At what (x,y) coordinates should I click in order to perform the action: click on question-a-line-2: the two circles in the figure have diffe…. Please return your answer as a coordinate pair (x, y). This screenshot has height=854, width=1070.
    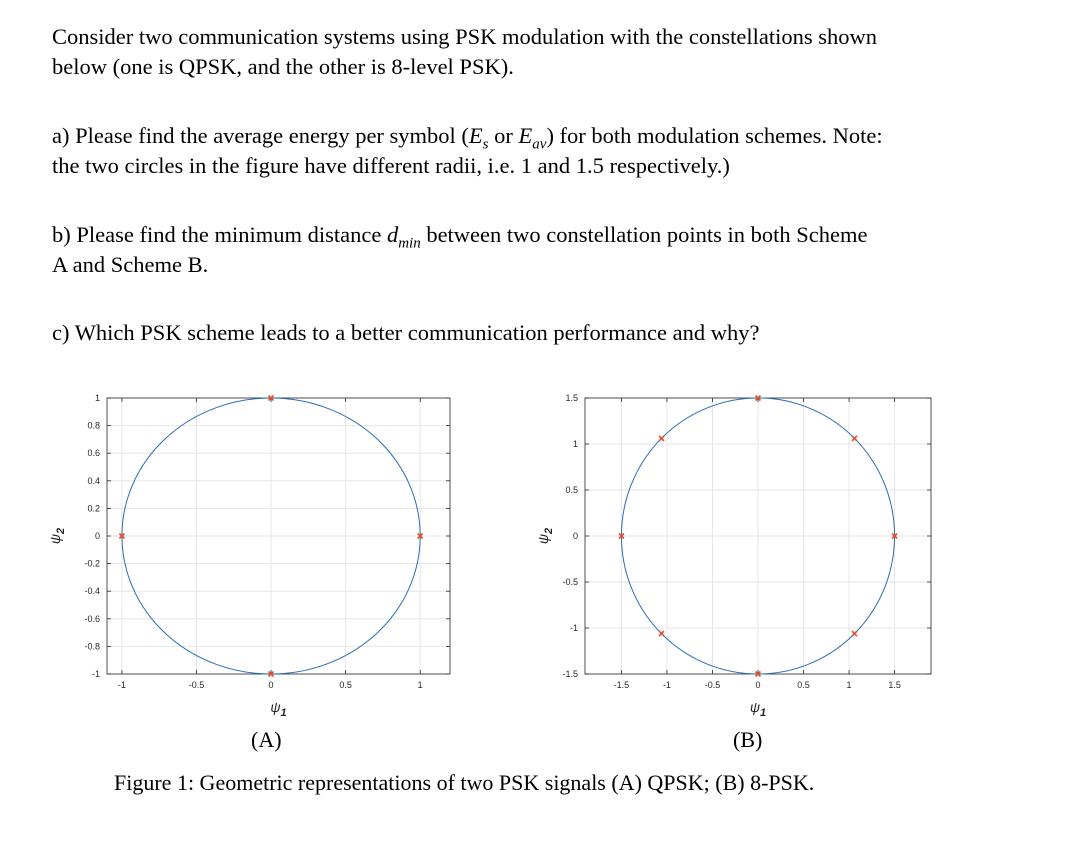
    Looking at the image, I should click on (391, 165).